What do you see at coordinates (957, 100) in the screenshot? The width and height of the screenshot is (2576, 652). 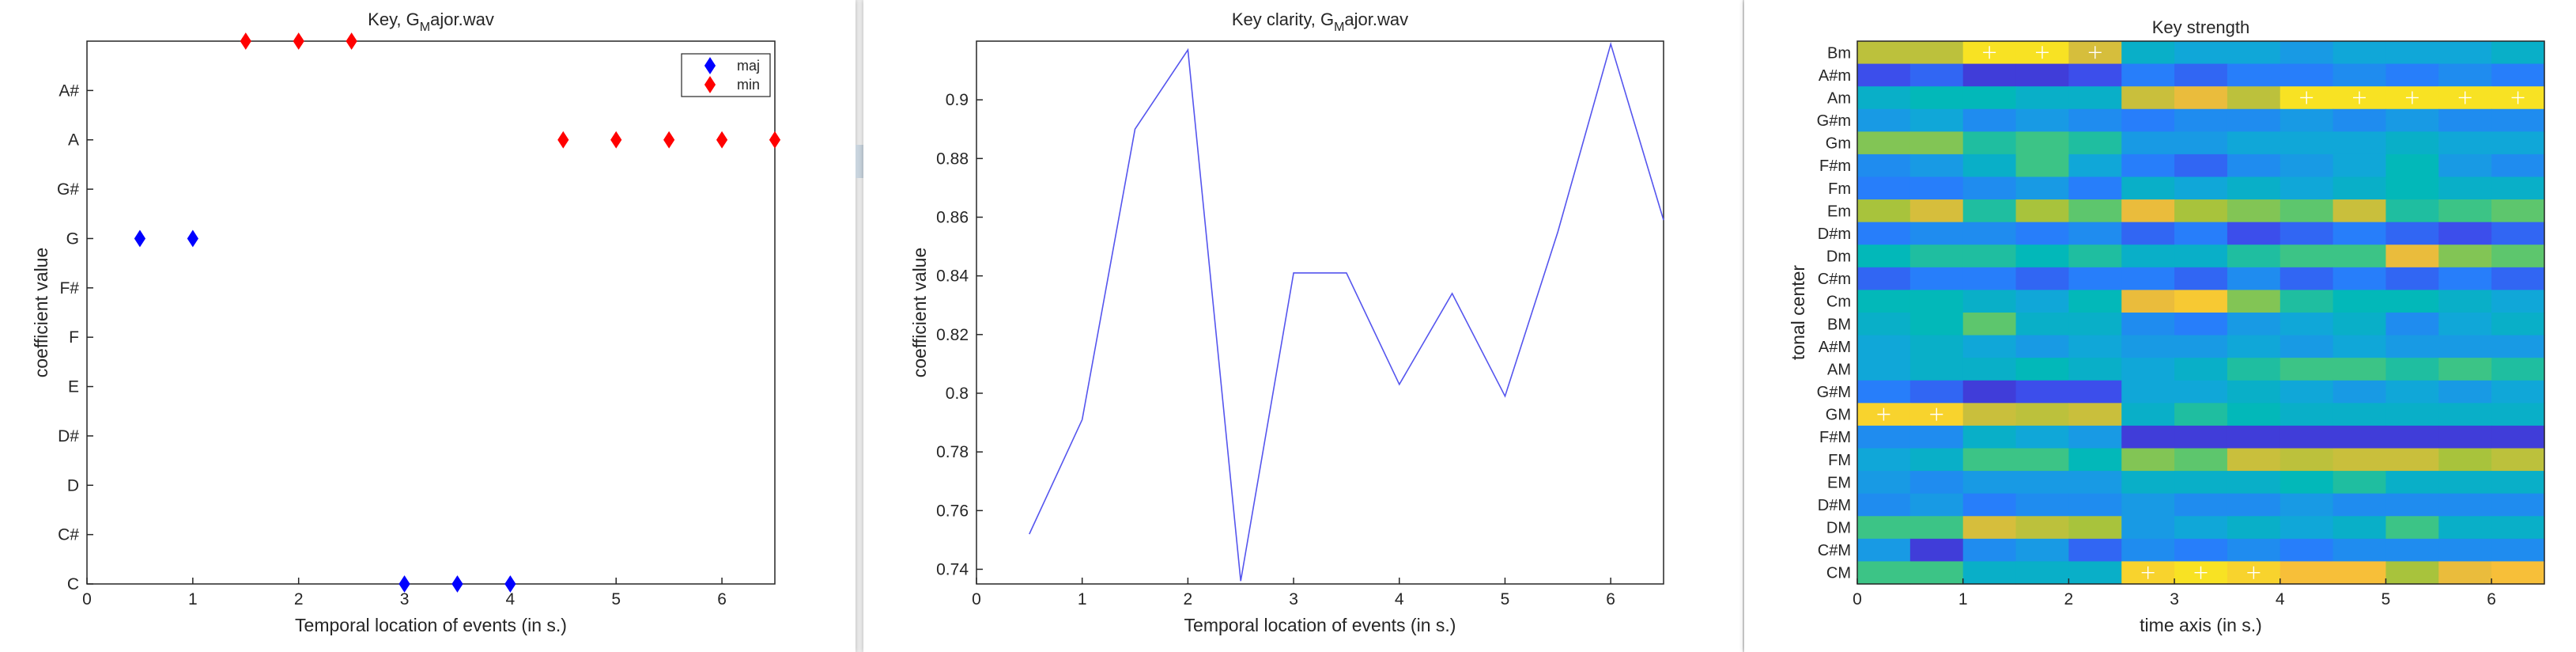 I see `y-tick-label: 0.9` at bounding box center [957, 100].